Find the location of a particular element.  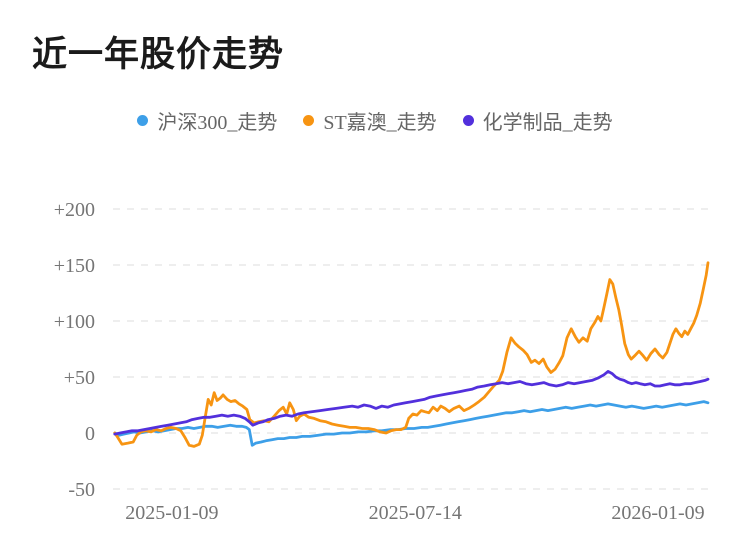

legend-label-hs300: 沪深300_走势 is located at coordinates (217, 123).